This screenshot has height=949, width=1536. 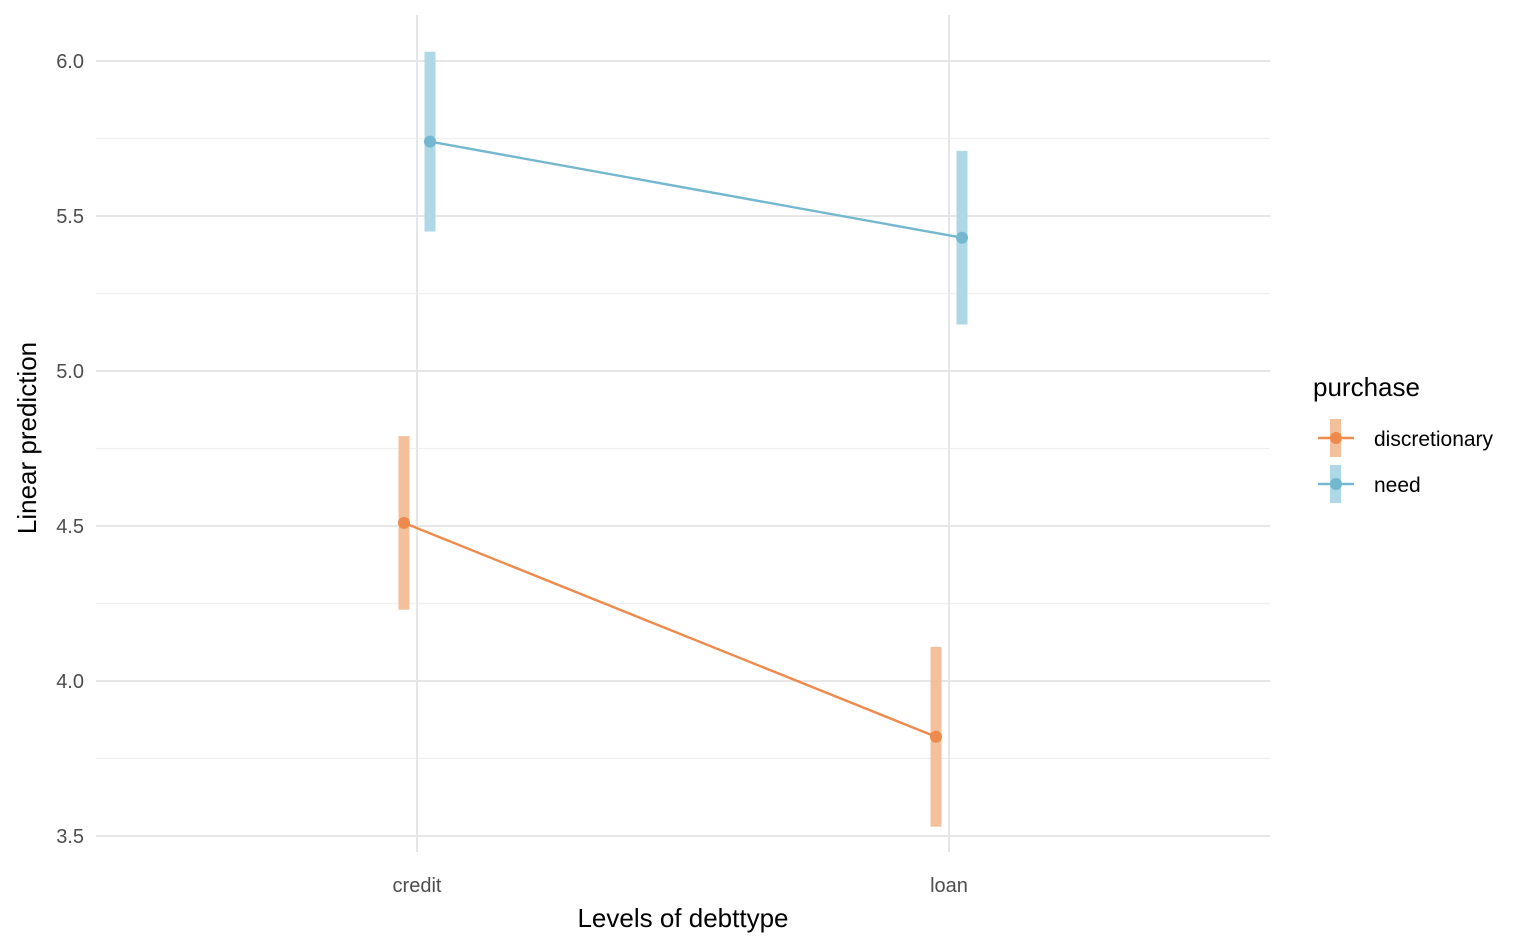 What do you see at coordinates (680, 886) in the screenshot?
I see `x-axis-ticks: credit loan` at bounding box center [680, 886].